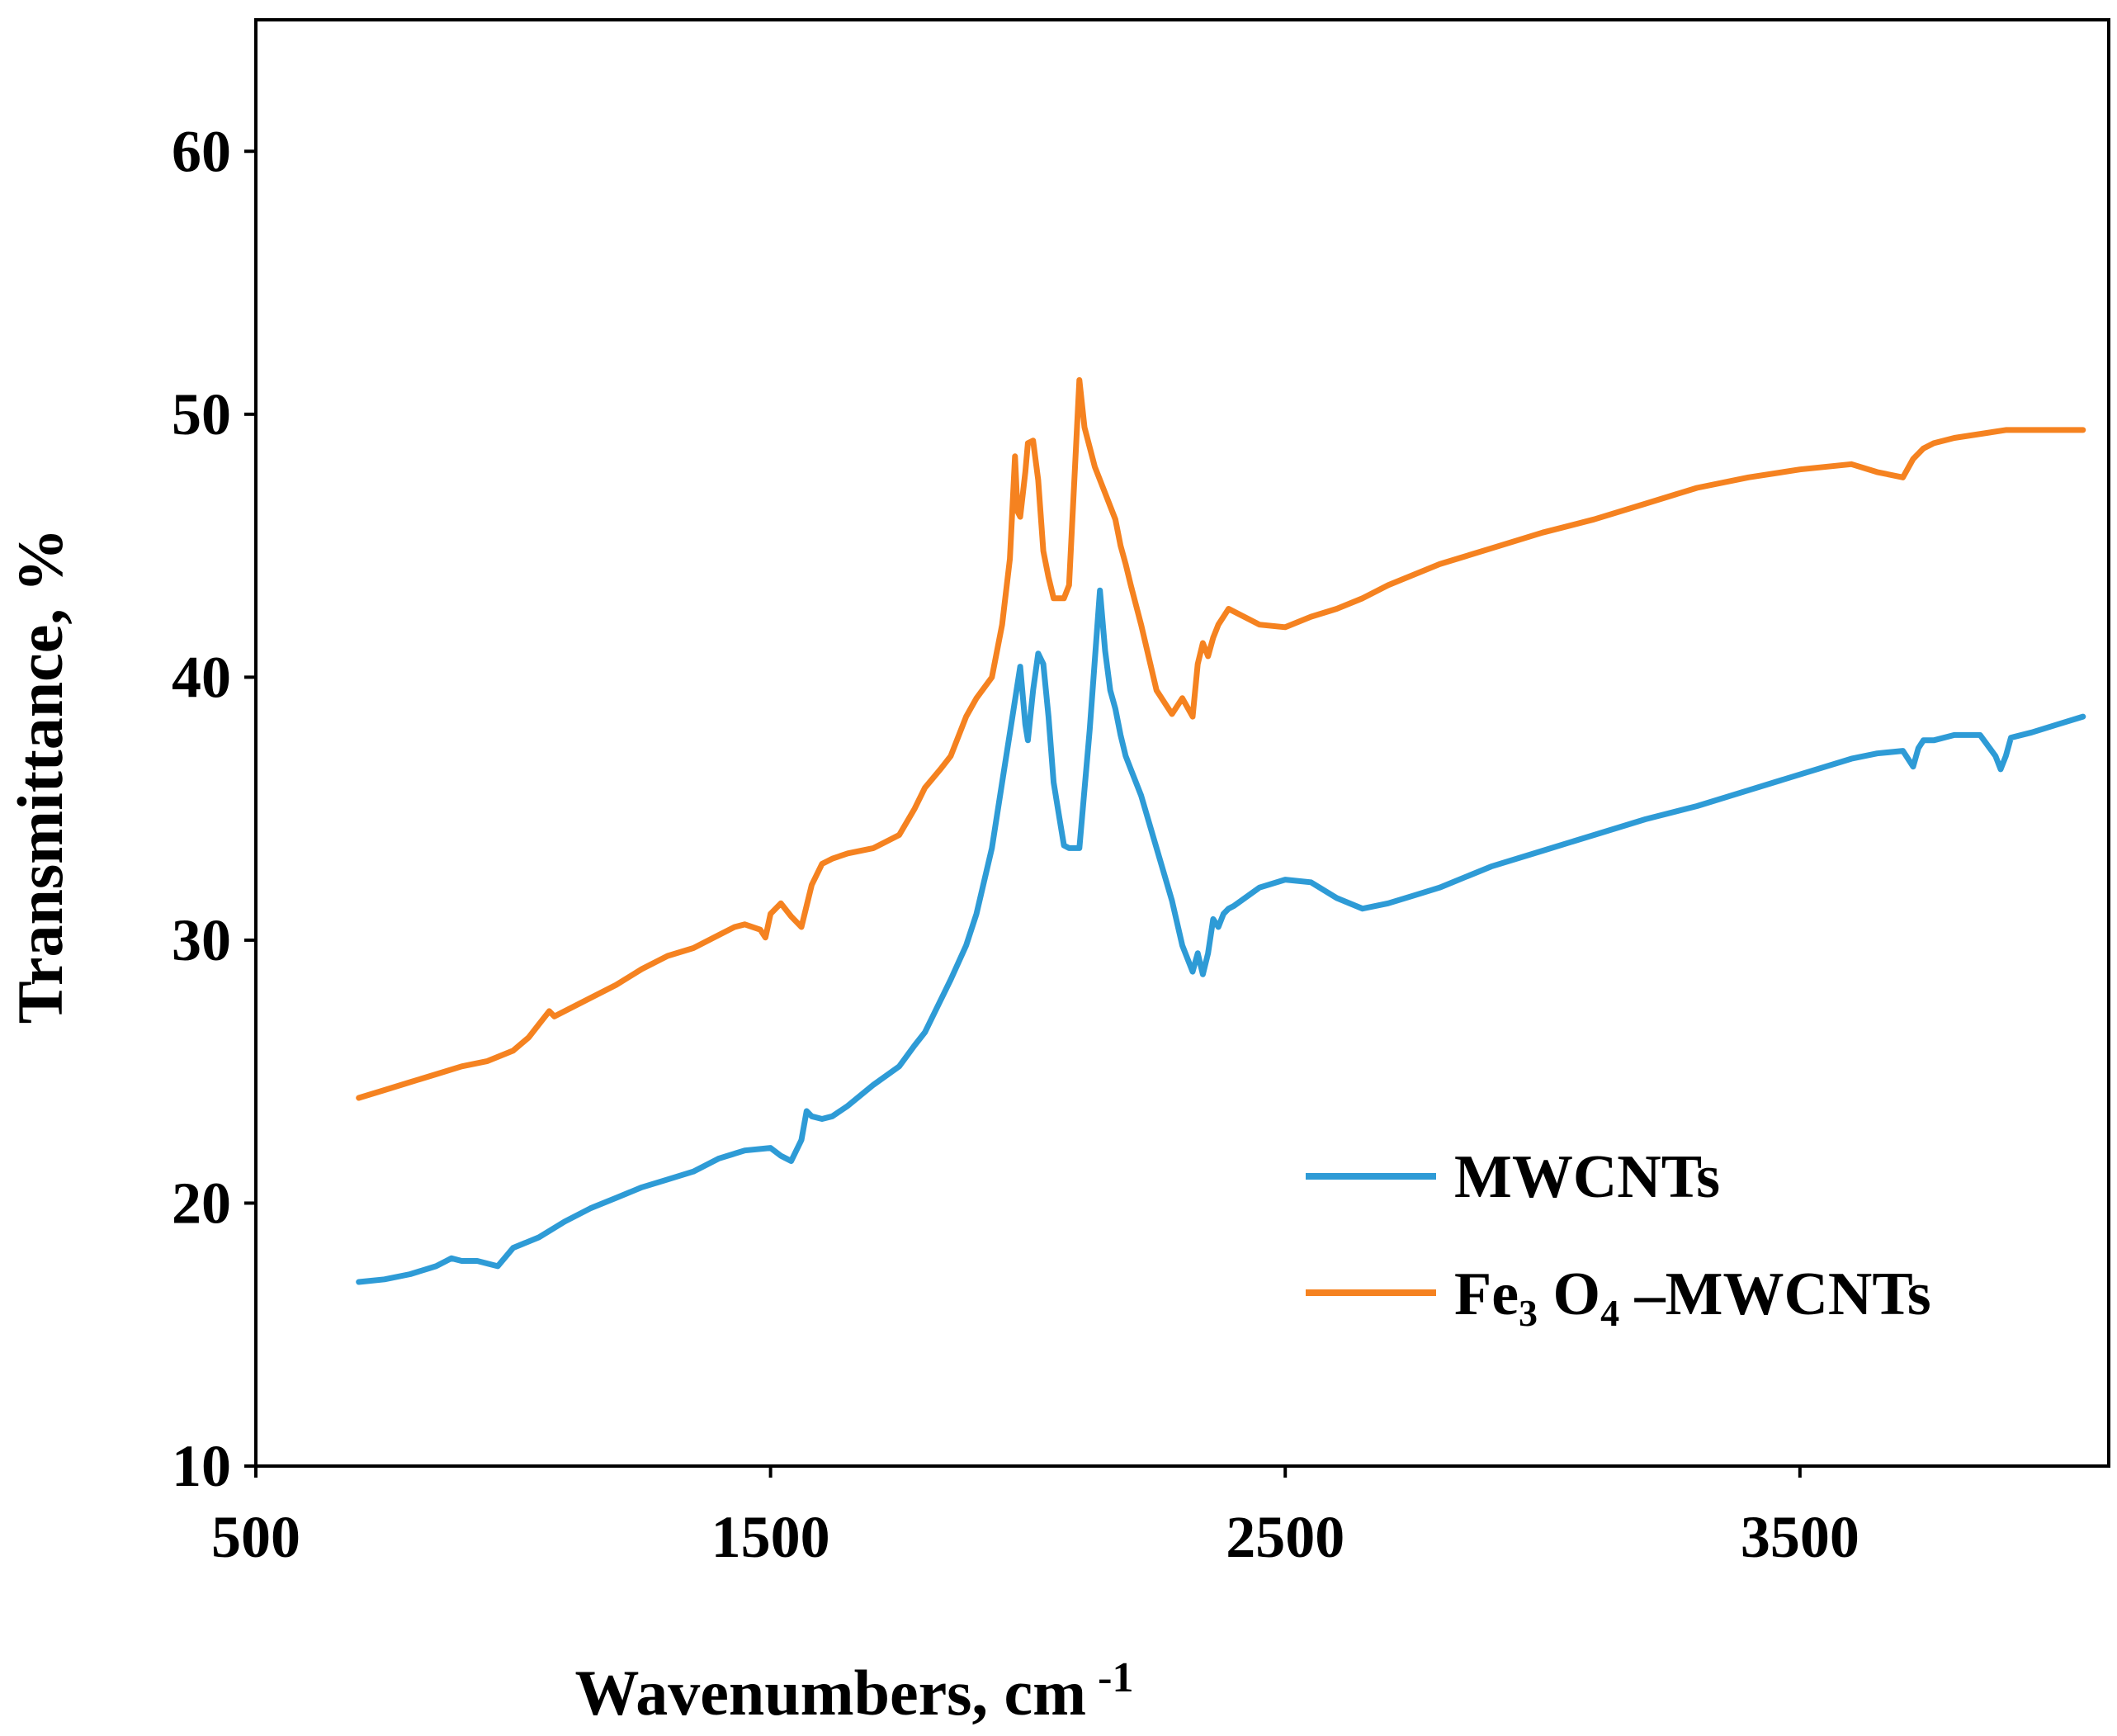 Image resolution: width=2117 pixels, height=1736 pixels. What do you see at coordinates (214, 809) in the screenshot?
I see `y-axis: 10 20 30 40 50 60` at bounding box center [214, 809].